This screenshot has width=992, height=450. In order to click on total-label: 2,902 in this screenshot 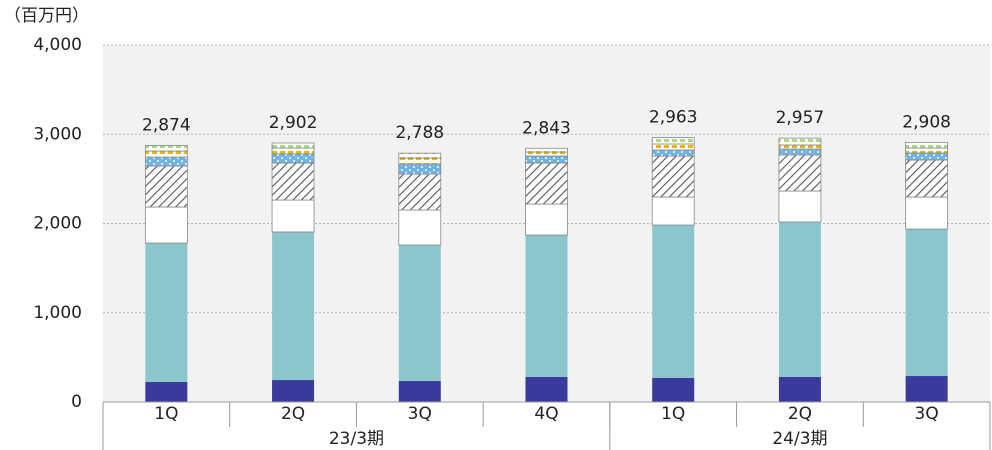, I will do `click(293, 123)`.